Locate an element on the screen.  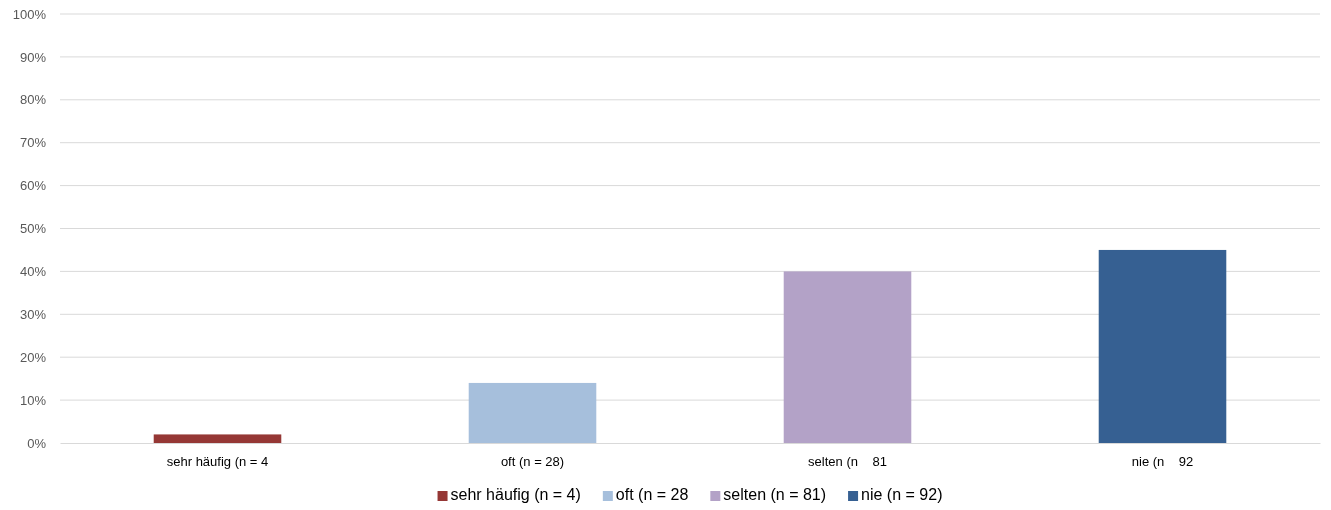
y-tick-label: 10% is located at coordinates (33, 400).